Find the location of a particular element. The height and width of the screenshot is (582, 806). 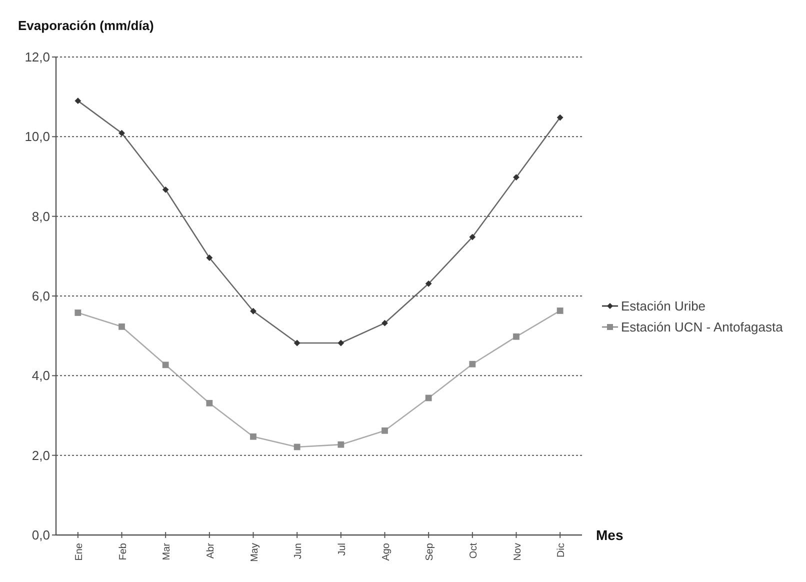

x-tick-label: May is located at coordinates (254, 552).